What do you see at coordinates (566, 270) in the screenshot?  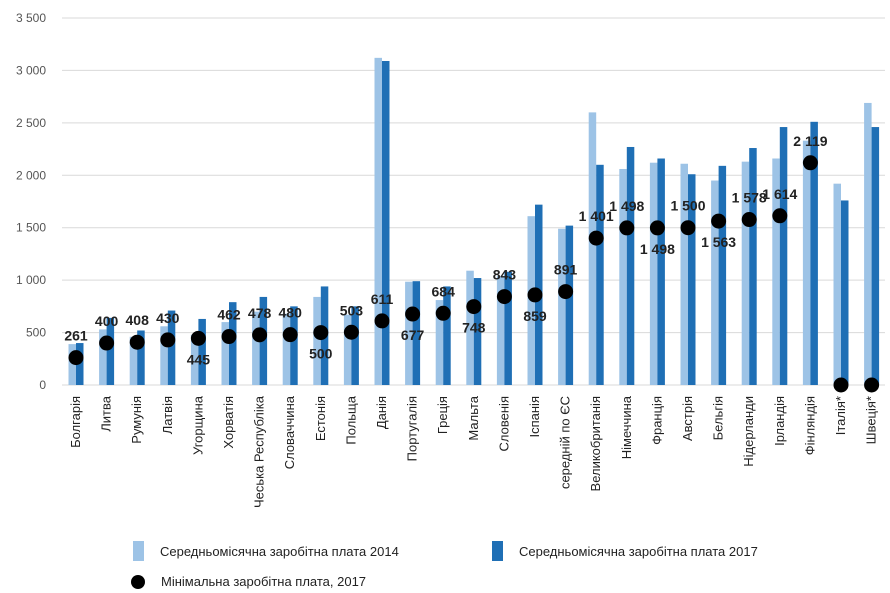 I see `min-wage-data-label: 891` at bounding box center [566, 270].